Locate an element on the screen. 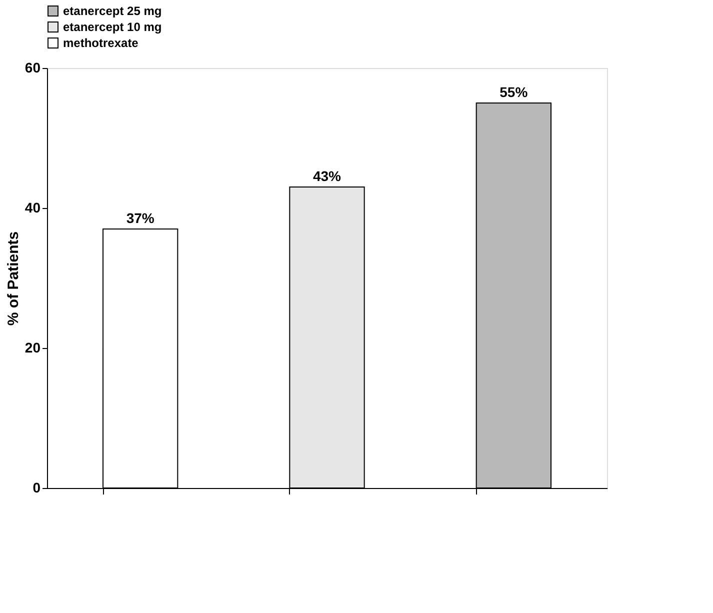 The image size is (713, 613). data-label: 43% is located at coordinates (327, 176).